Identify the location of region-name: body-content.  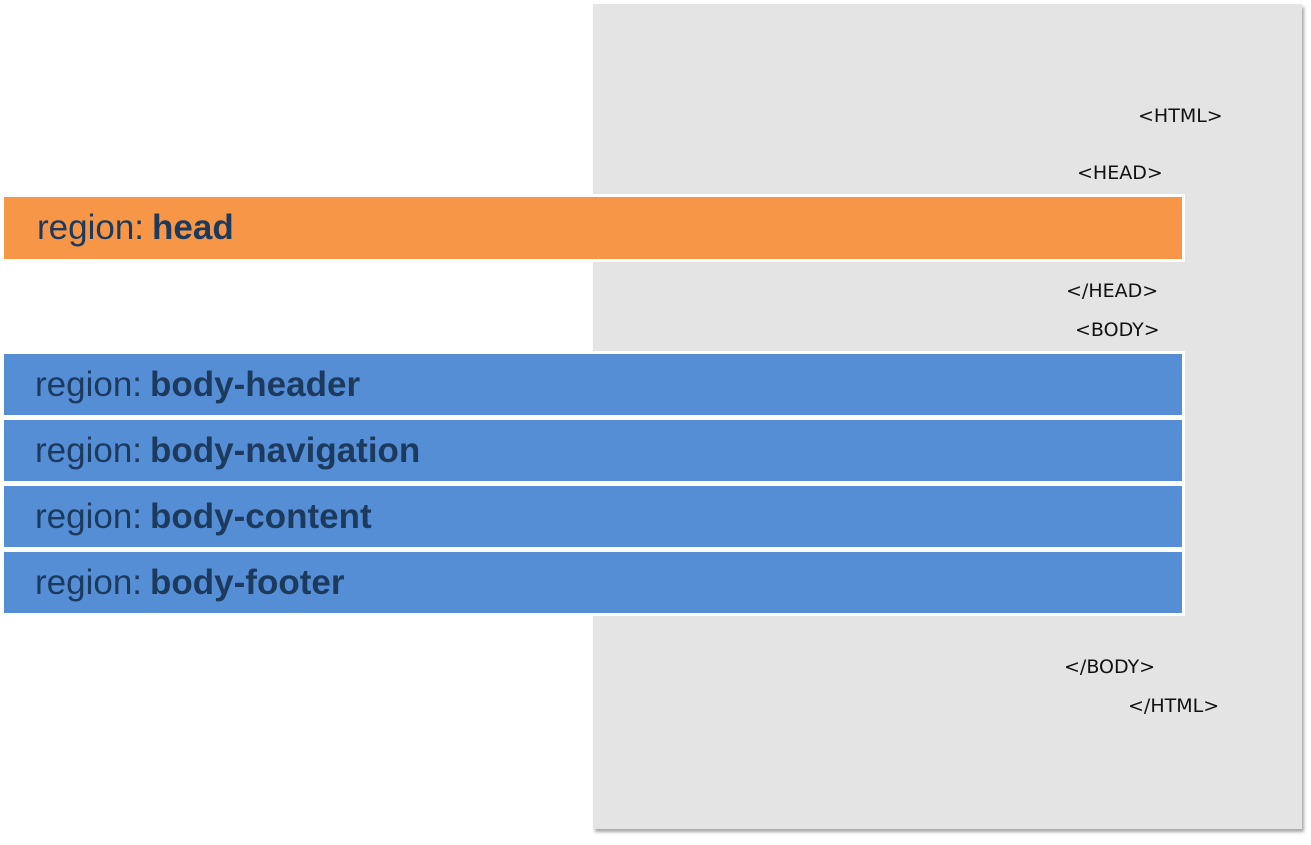
(261, 516).